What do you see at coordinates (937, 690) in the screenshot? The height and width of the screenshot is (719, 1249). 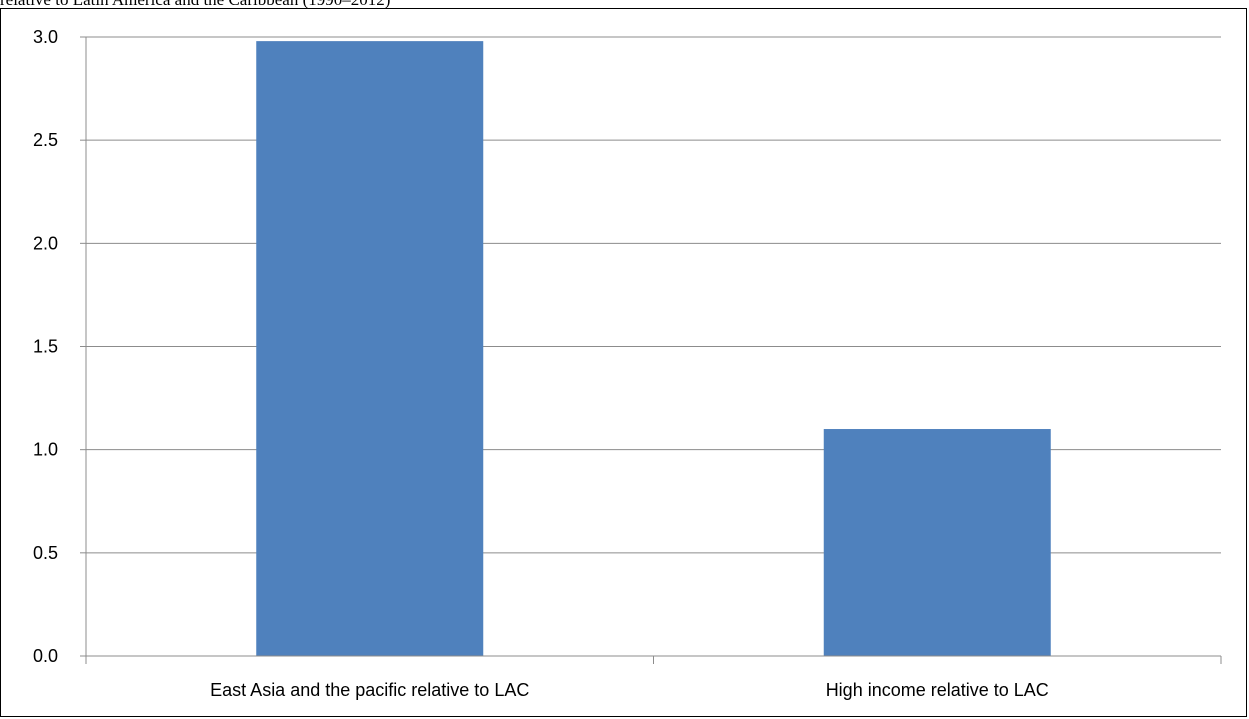 I see `x-tick-label: High income relative to LAC` at bounding box center [937, 690].